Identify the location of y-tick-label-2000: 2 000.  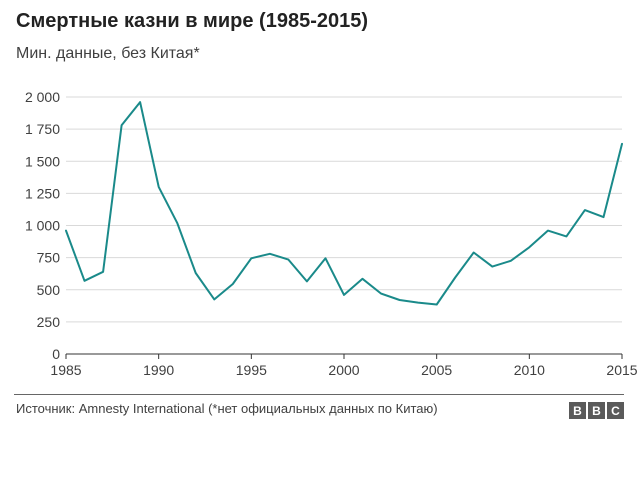
(42, 97).